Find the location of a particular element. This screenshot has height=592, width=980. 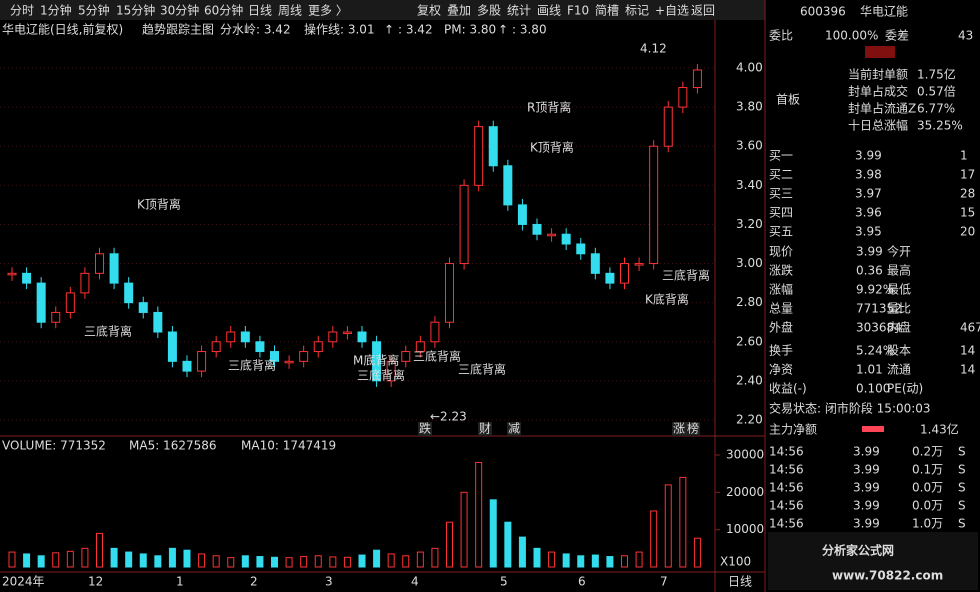

quote-cell: 0.100 is located at coordinates (873, 389).